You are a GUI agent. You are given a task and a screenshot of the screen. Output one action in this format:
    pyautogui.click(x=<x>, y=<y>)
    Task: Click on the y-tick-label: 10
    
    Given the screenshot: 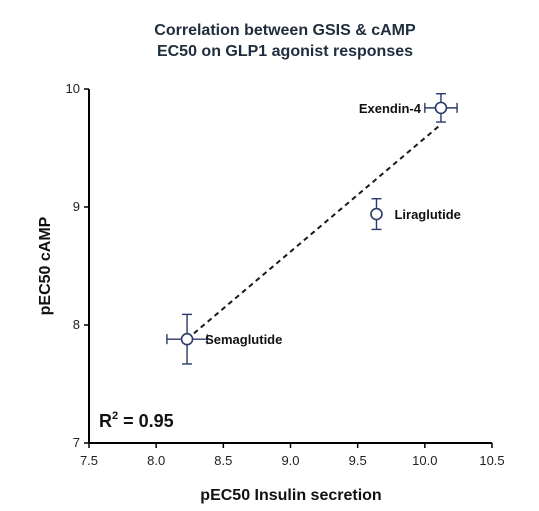 What is the action you would take?
    pyautogui.click(x=73, y=88)
    